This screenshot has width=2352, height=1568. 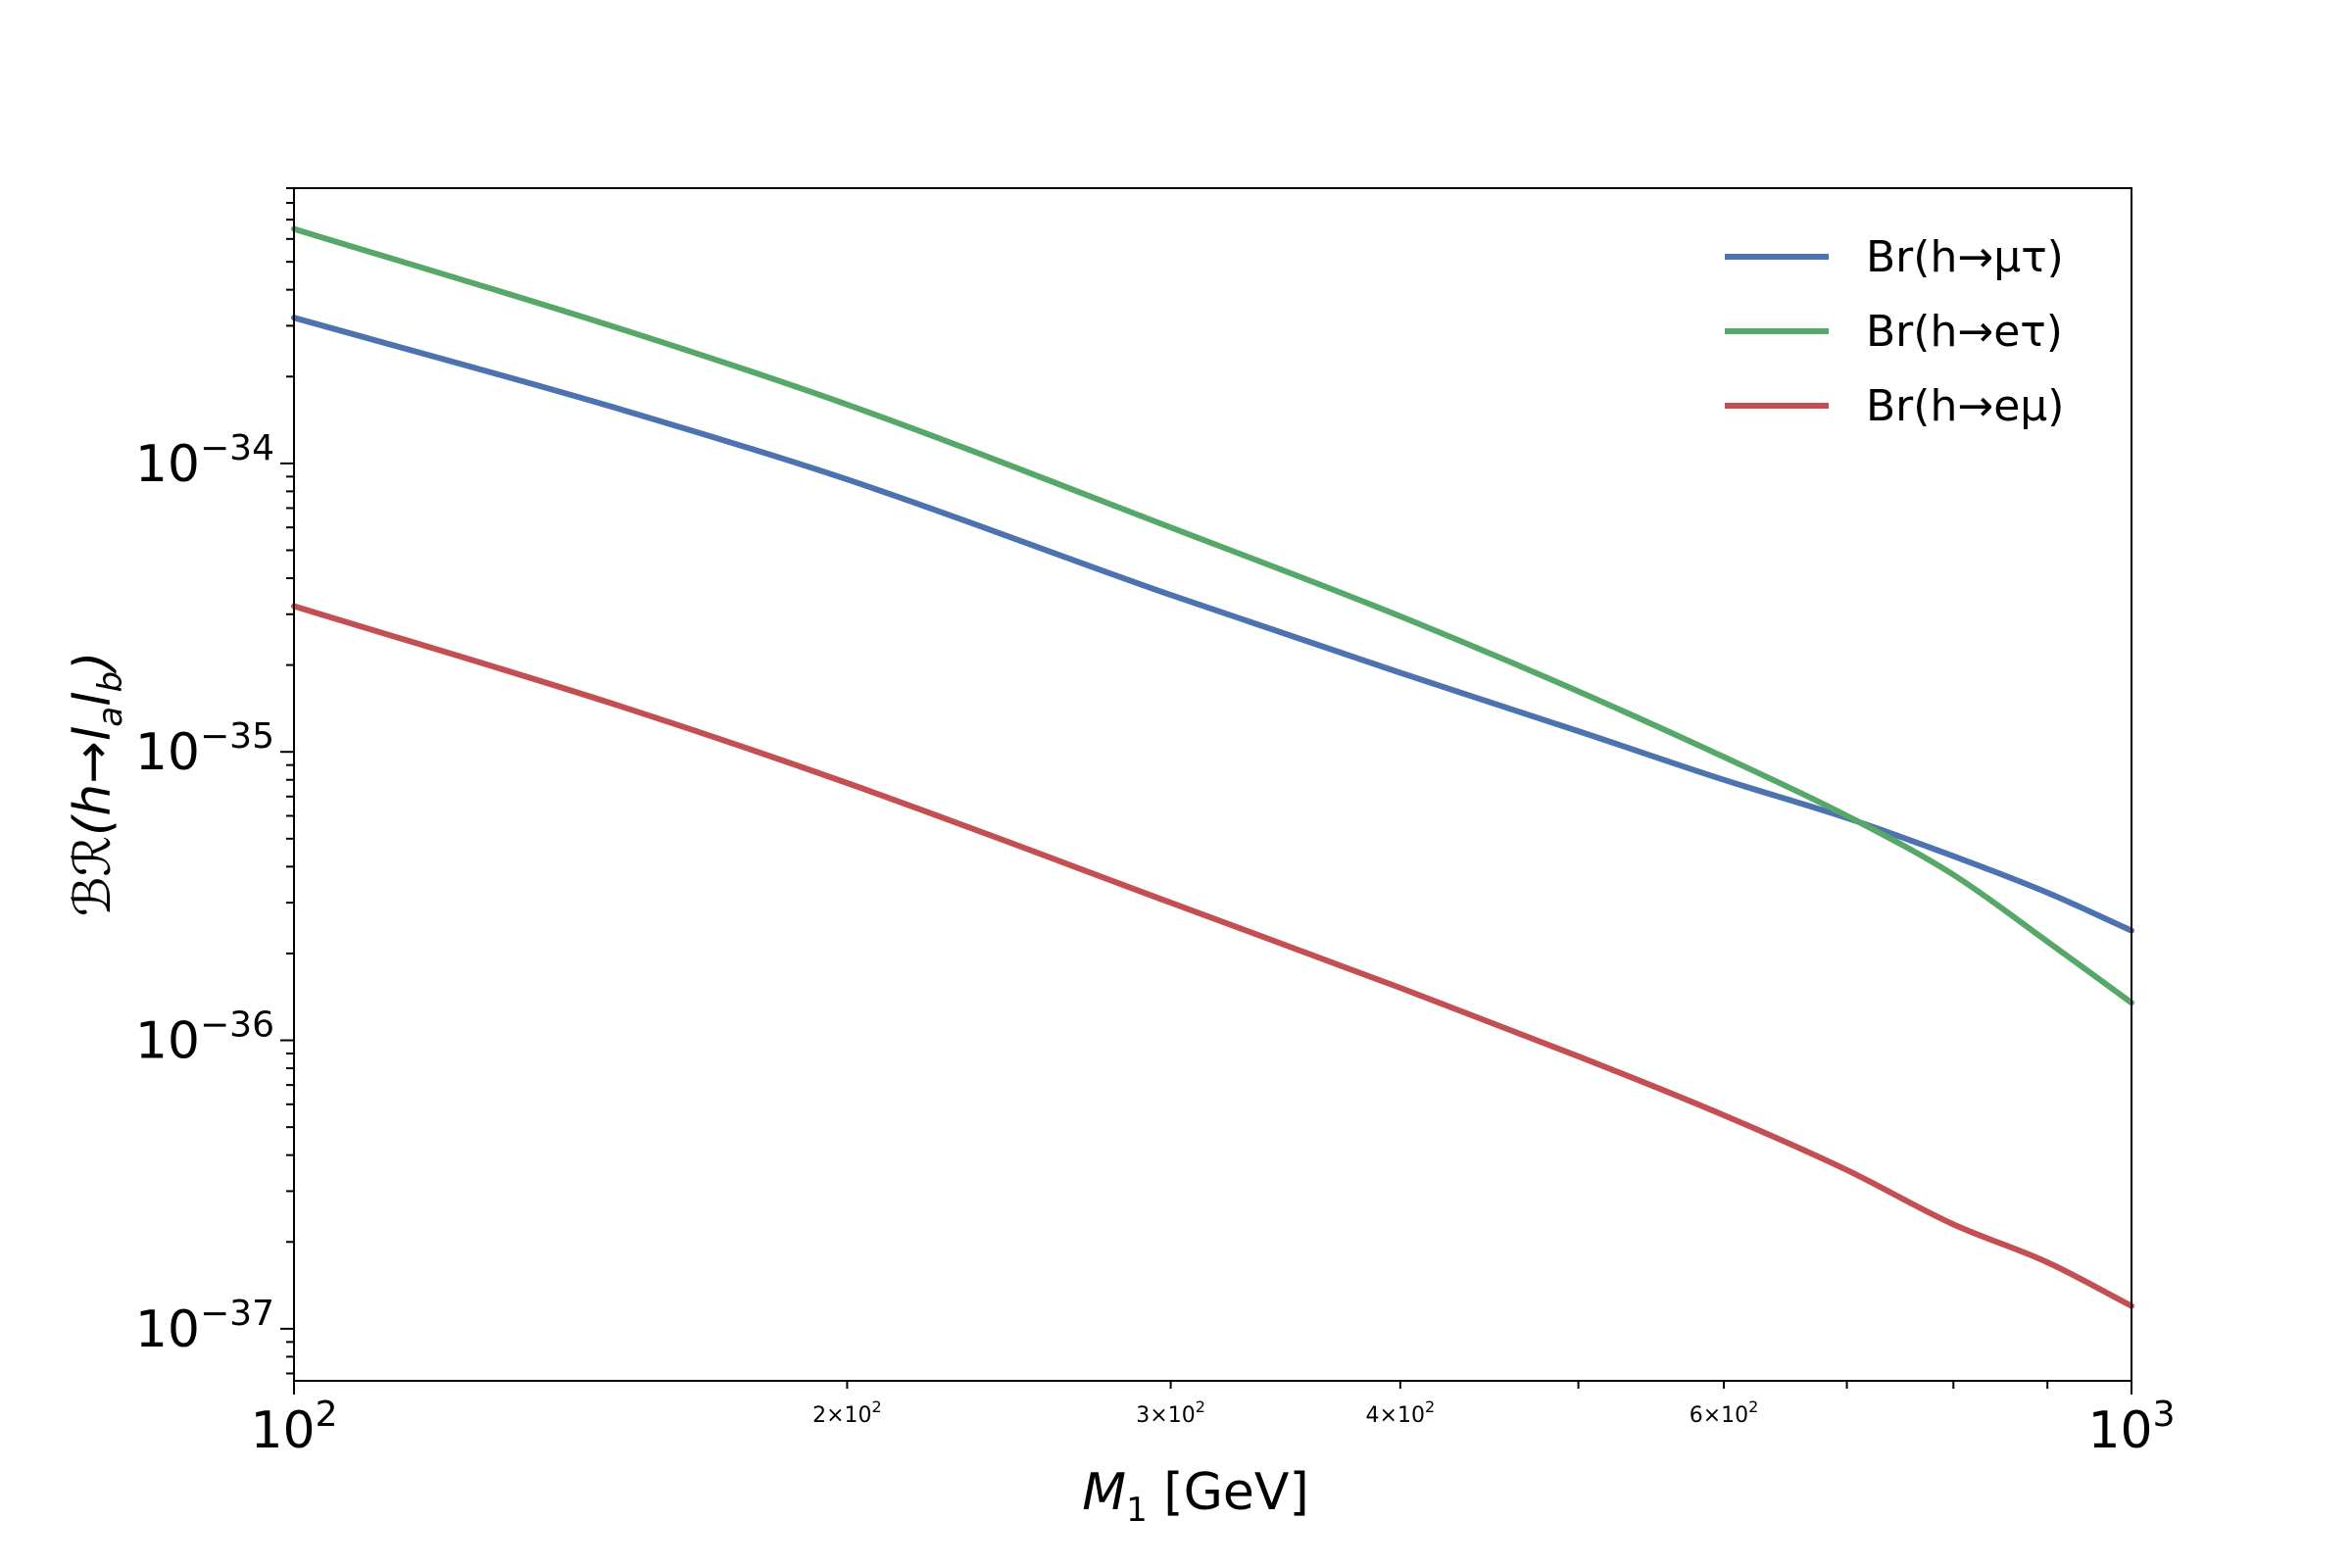 I want to click on y-axis: 10−34 10−35 10−36 10−37, so click(x=214, y=893).